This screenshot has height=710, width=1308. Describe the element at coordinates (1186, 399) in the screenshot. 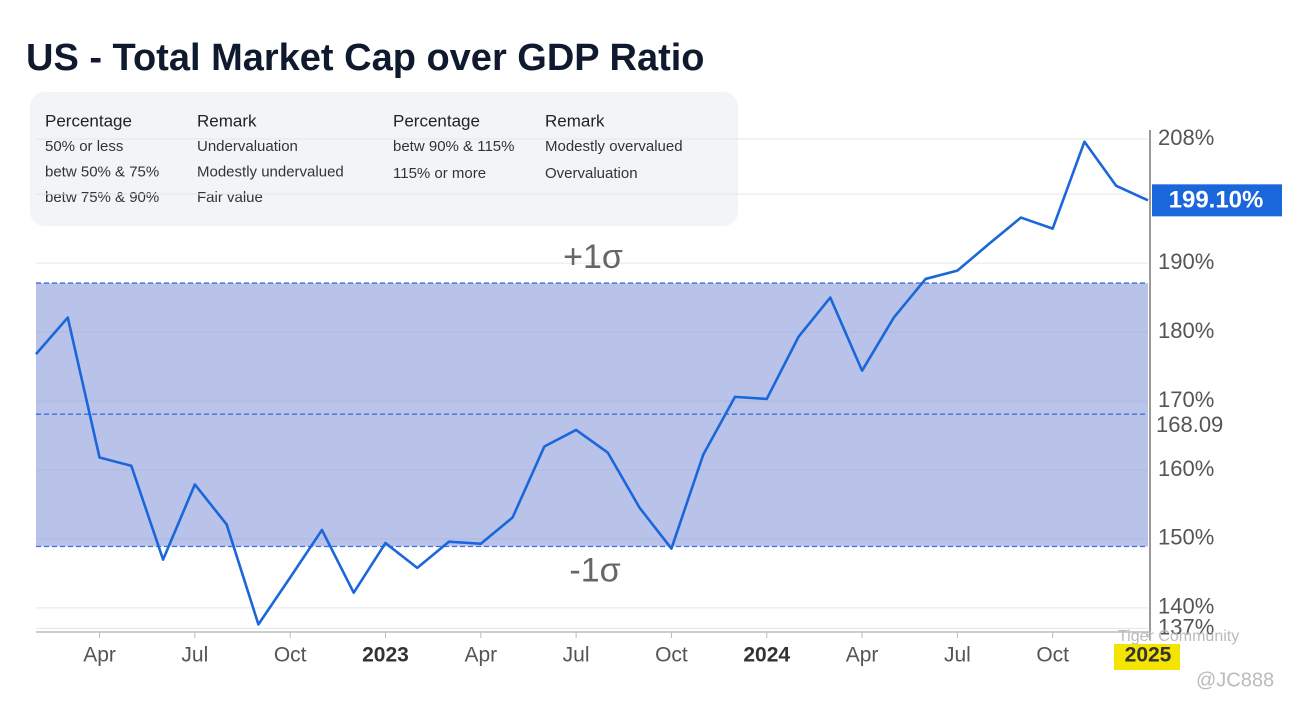

I see `y-tick-label: 170%` at that location.